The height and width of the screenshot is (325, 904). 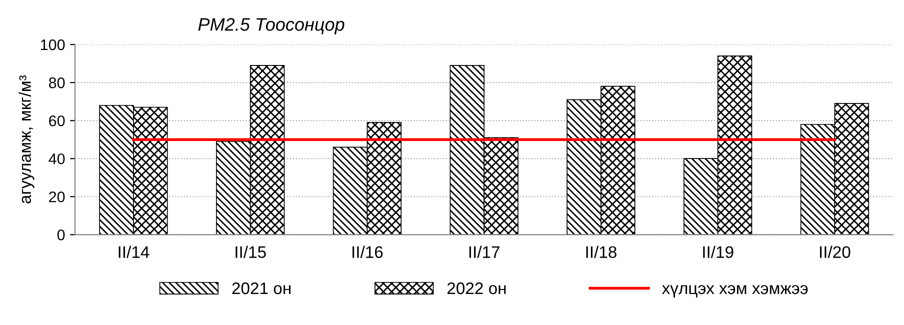 I want to click on legend-label: 2022 он, so click(x=476, y=288).